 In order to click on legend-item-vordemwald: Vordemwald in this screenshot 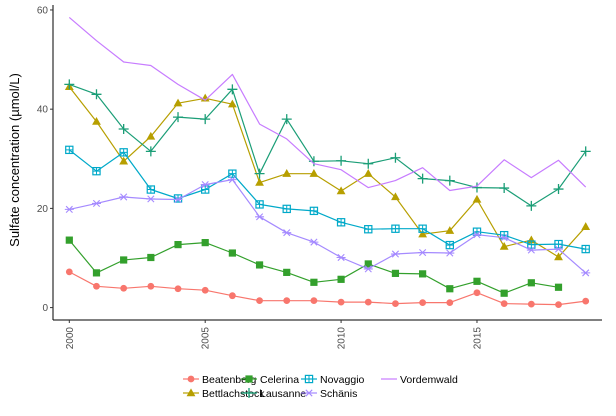, I will do `click(419, 380)`.